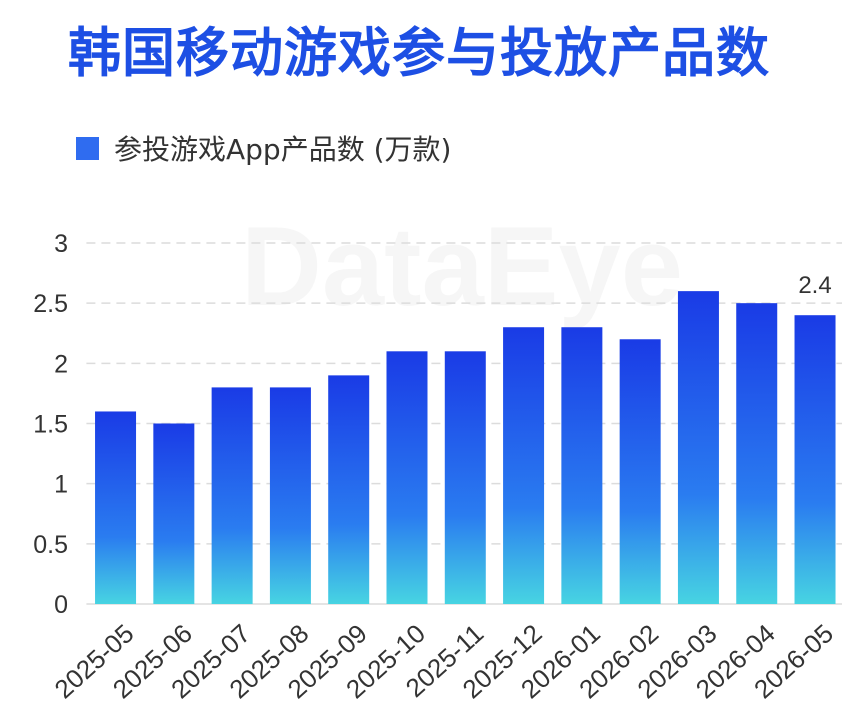  I want to click on y-tick-label: 2, so click(61, 364).